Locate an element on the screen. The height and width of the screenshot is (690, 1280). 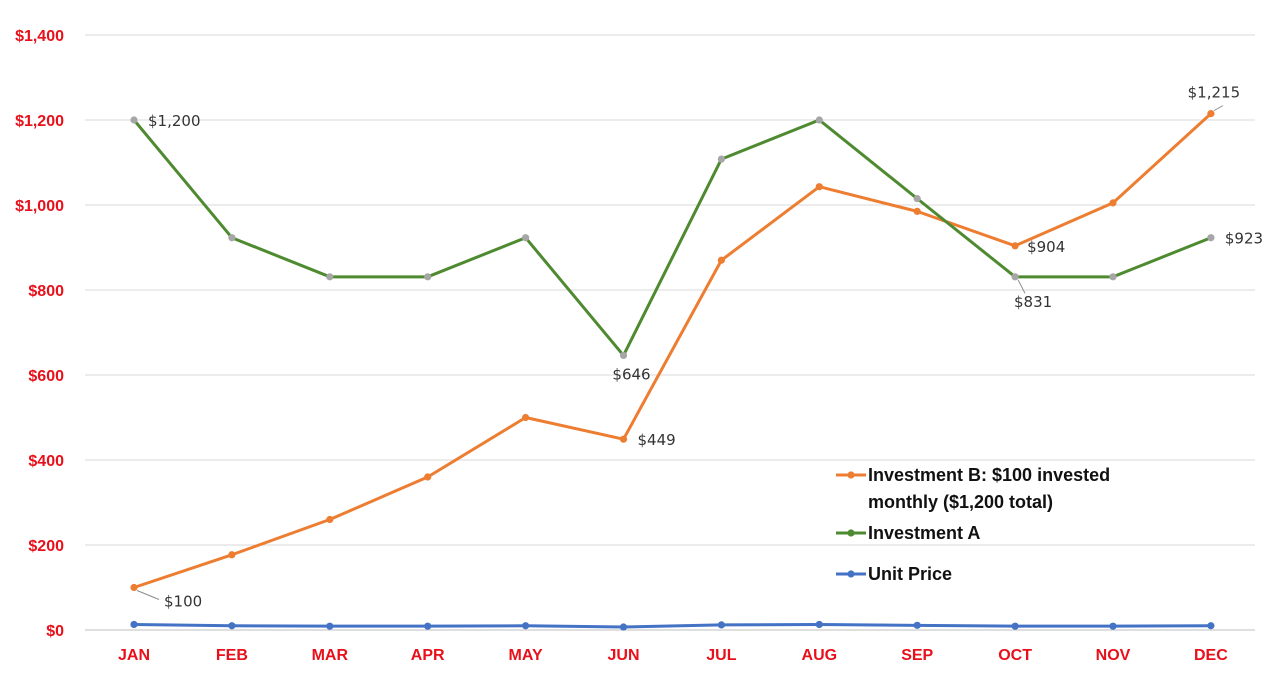
data-label: $449 is located at coordinates (657, 440).